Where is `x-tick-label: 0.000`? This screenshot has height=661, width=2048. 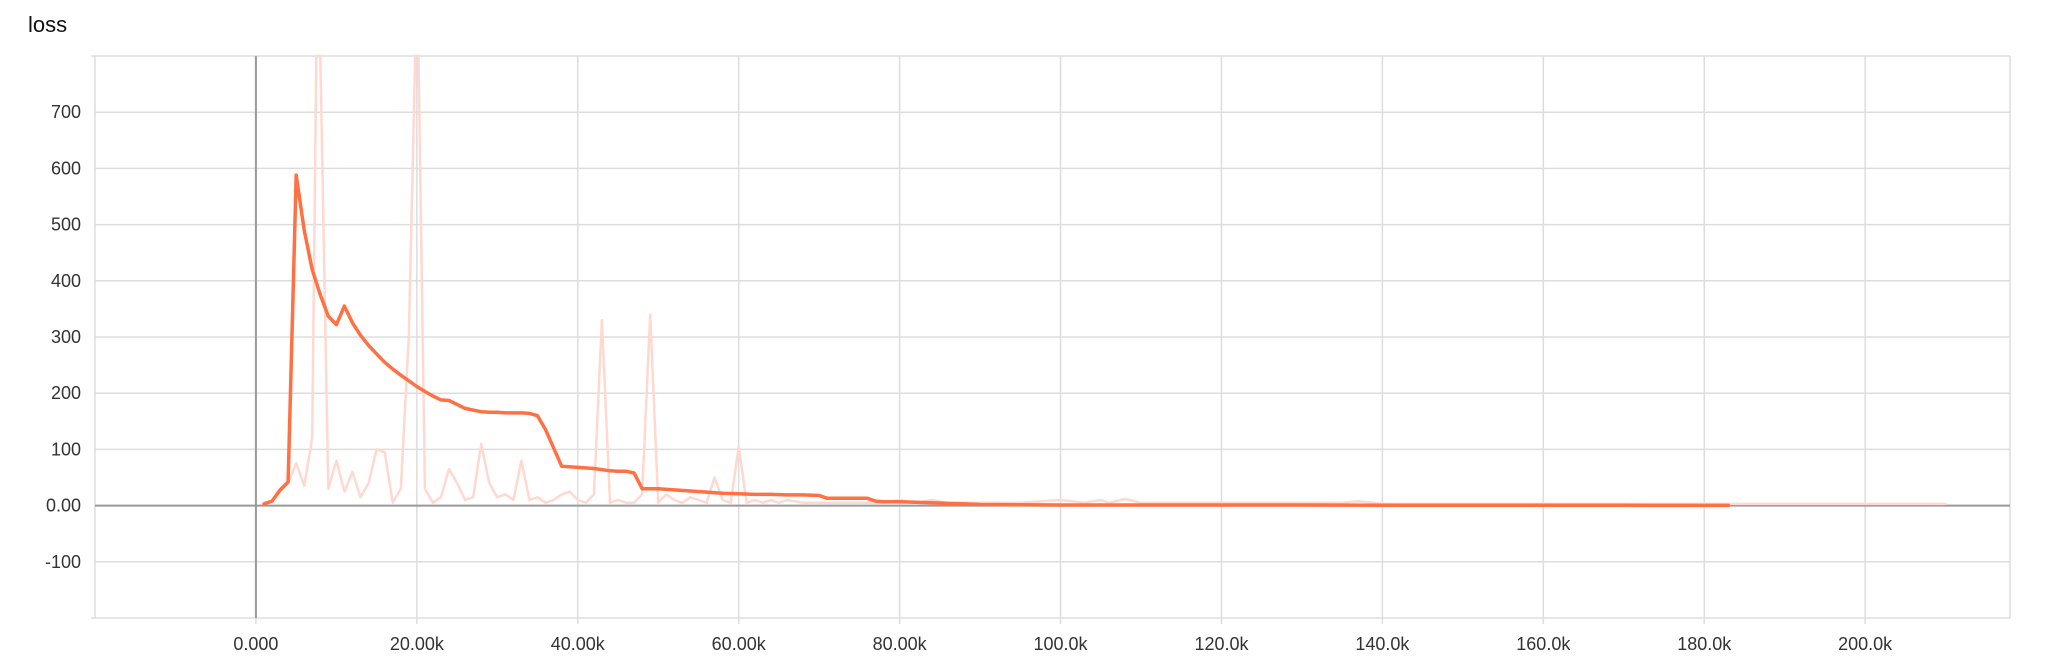 x-tick-label: 0.000 is located at coordinates (255, 644).